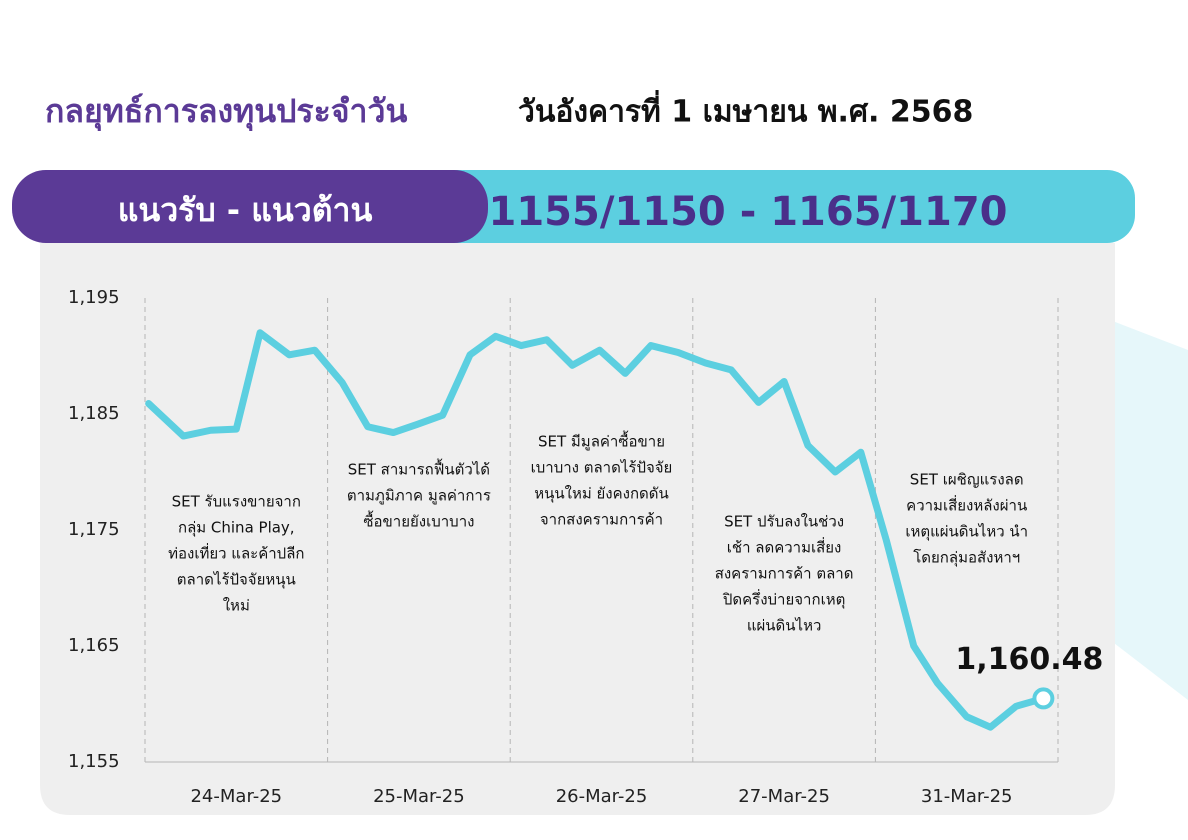 The height and width of the screenshot is (840, 1188). I want to click on annotation: ความเสี่ยงหลังผ่าน, so click(966, 505).